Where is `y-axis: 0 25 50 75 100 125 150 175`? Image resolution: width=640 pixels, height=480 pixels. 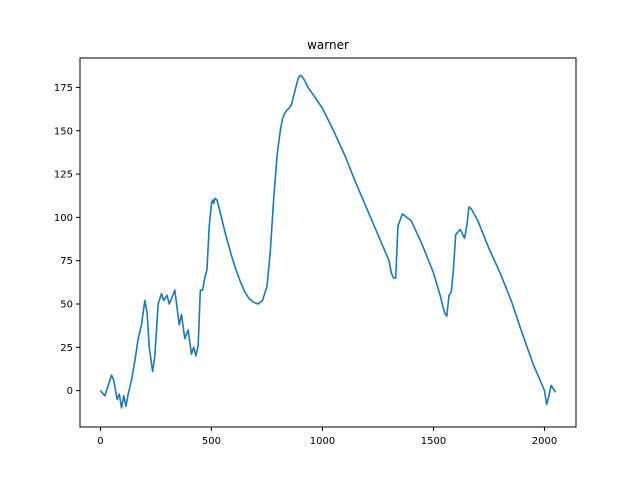
y-axis: 0 25 50 75 100 125 150 175 is located at coordinates (67, 240).